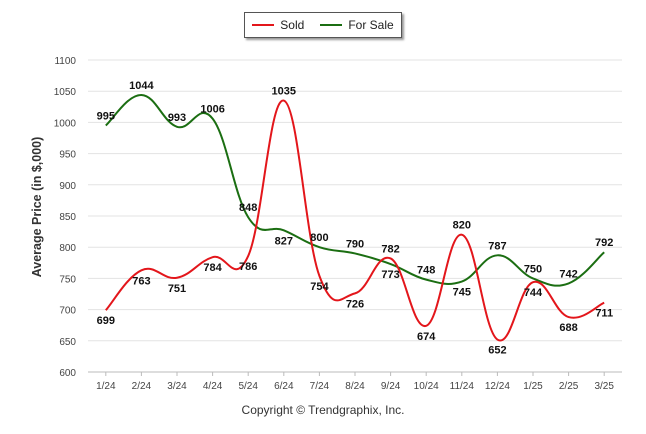 The image size is (646, 434). Describe the element at coordinates (67, 186) in the screenshot. I see `y-tick-label: 900` at that location.